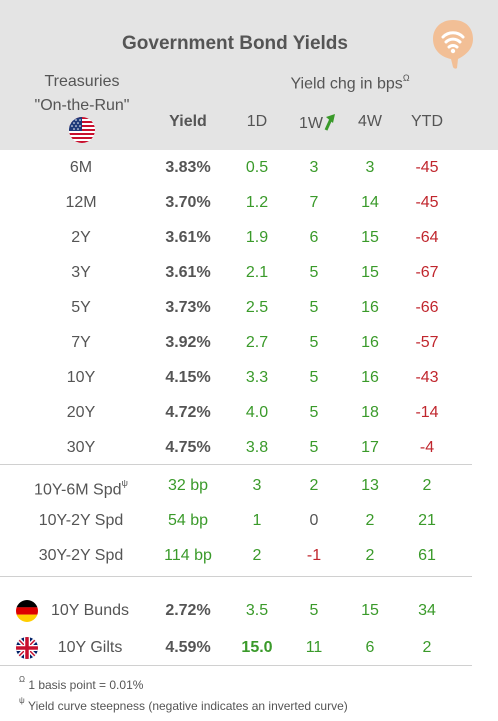  Describe the element at coordinates (370, 520) in the screenshot. I see `change-4w: 2` at that location.